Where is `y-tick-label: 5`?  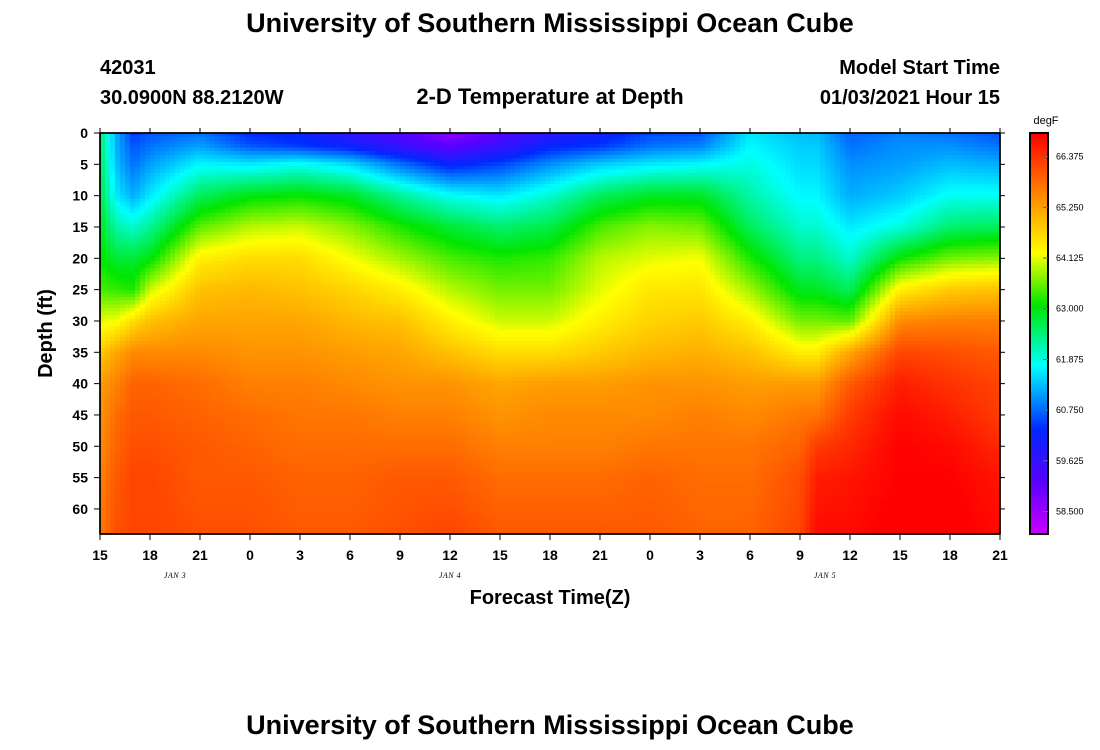
y-tick-label: 5 is located at coordinates (84, 164).